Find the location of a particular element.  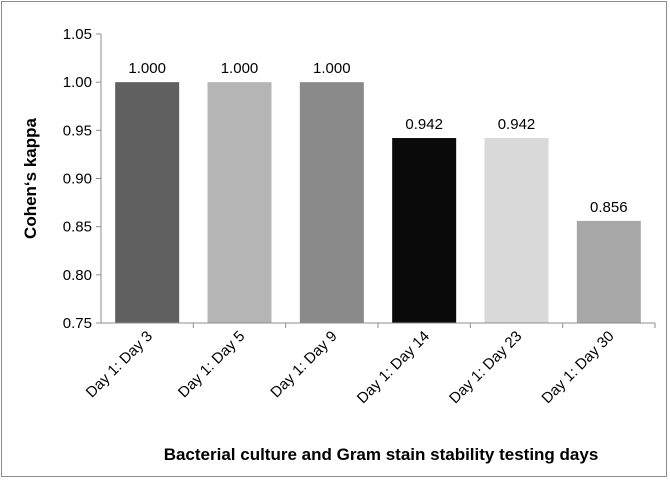

y-tick-label: 0.95 is located at coordinates (77, 130).